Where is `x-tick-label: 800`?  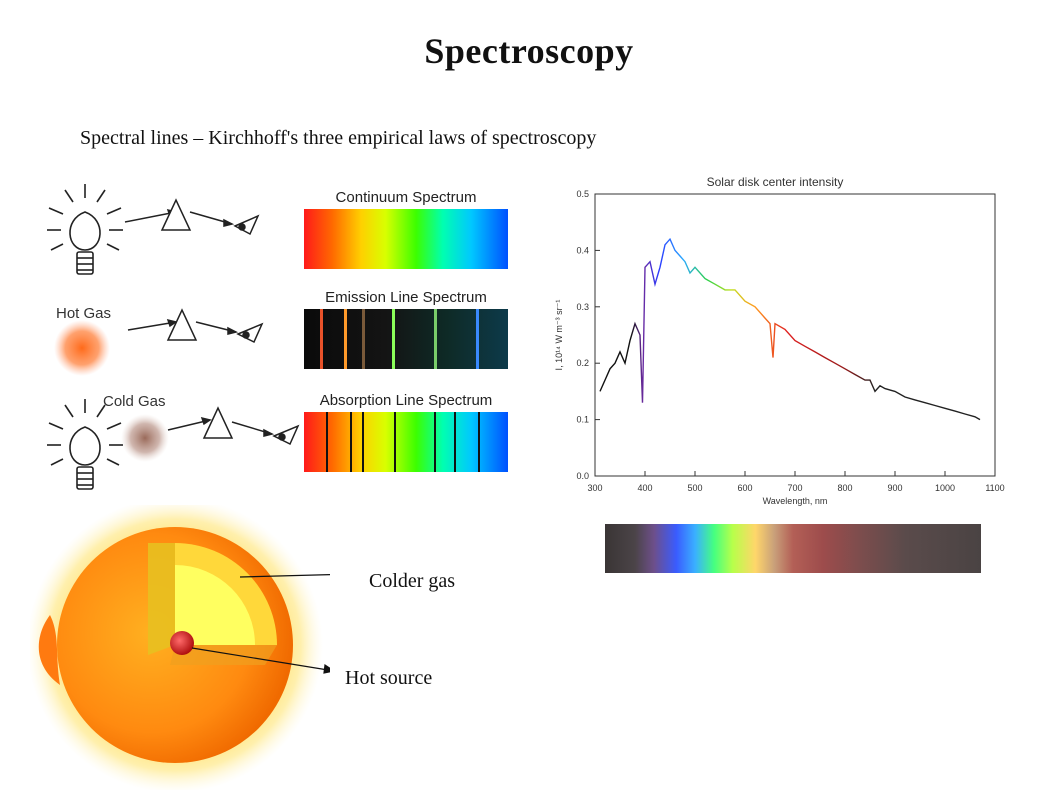 x-tick-label: 800 is located at coordinates (844, 488).